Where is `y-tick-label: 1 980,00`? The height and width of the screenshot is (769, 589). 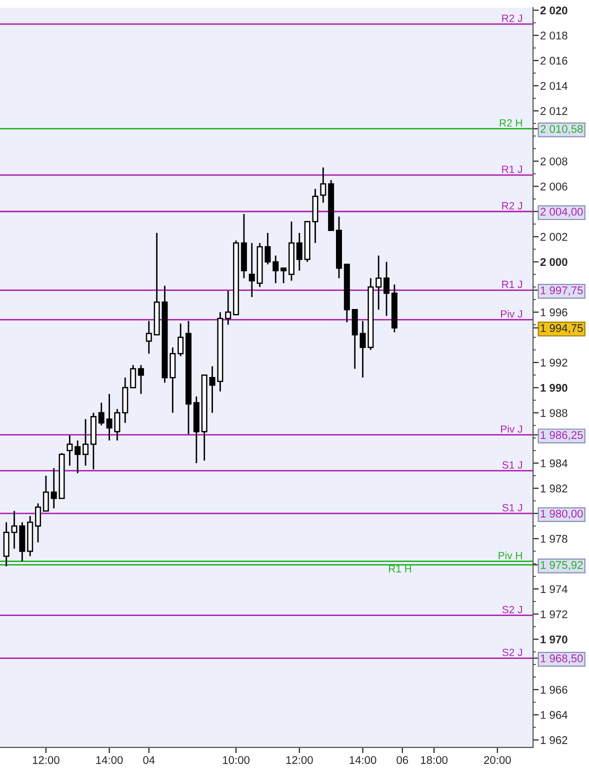 y-tick-label: 1 980,00 is located at coordinates (561, 514).